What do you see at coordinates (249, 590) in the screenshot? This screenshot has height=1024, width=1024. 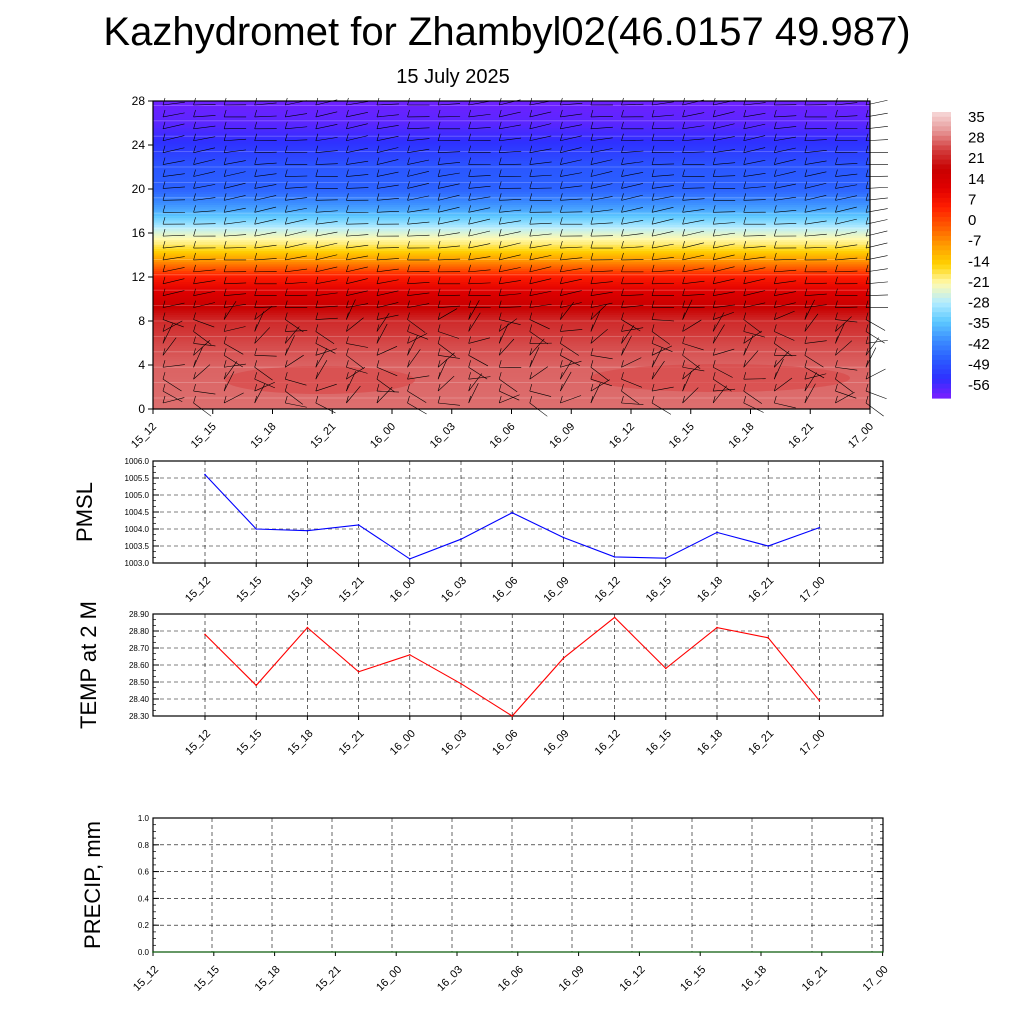 I see `x-tick-label: 15_15` at bounding box center [249, 590].